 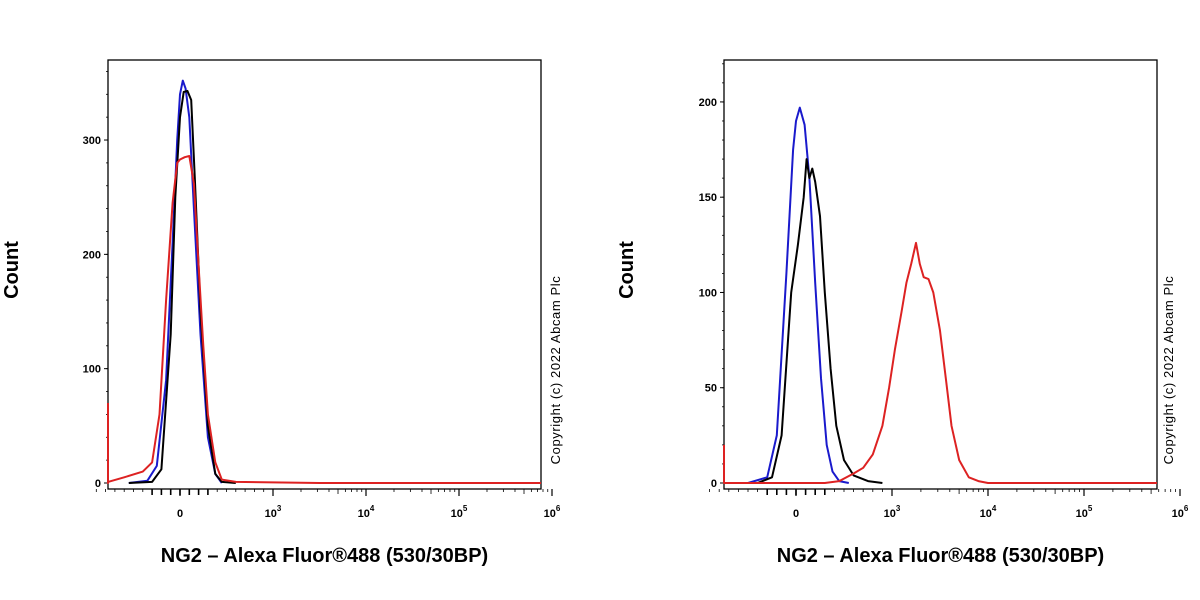 I want to click on y-tick-label: 300, so click(x=92, y=141).